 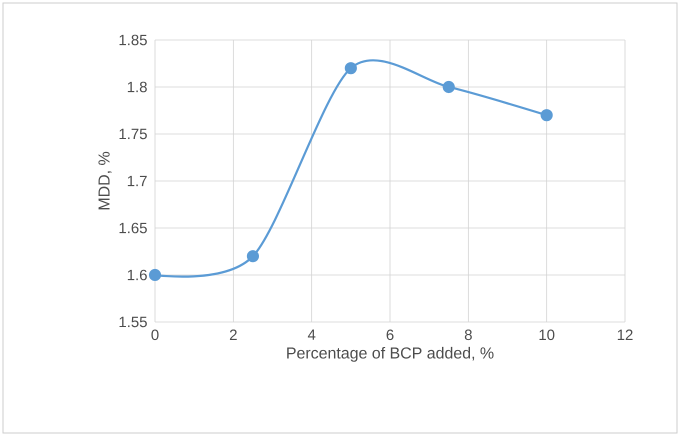 I want to click on x-tick-label: 2, so click(x=233, y=335).